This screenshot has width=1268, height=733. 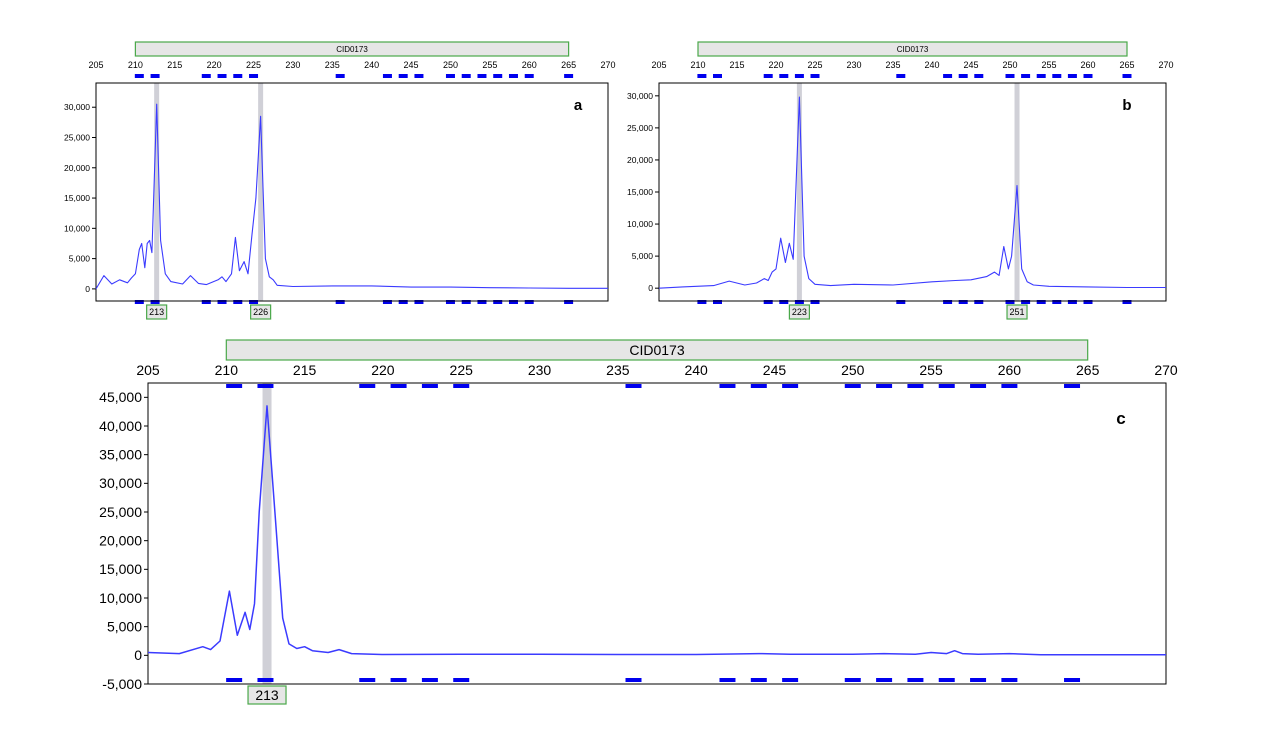 I want to click on y-tick-label: 15,000, so click(x=120, y=569).